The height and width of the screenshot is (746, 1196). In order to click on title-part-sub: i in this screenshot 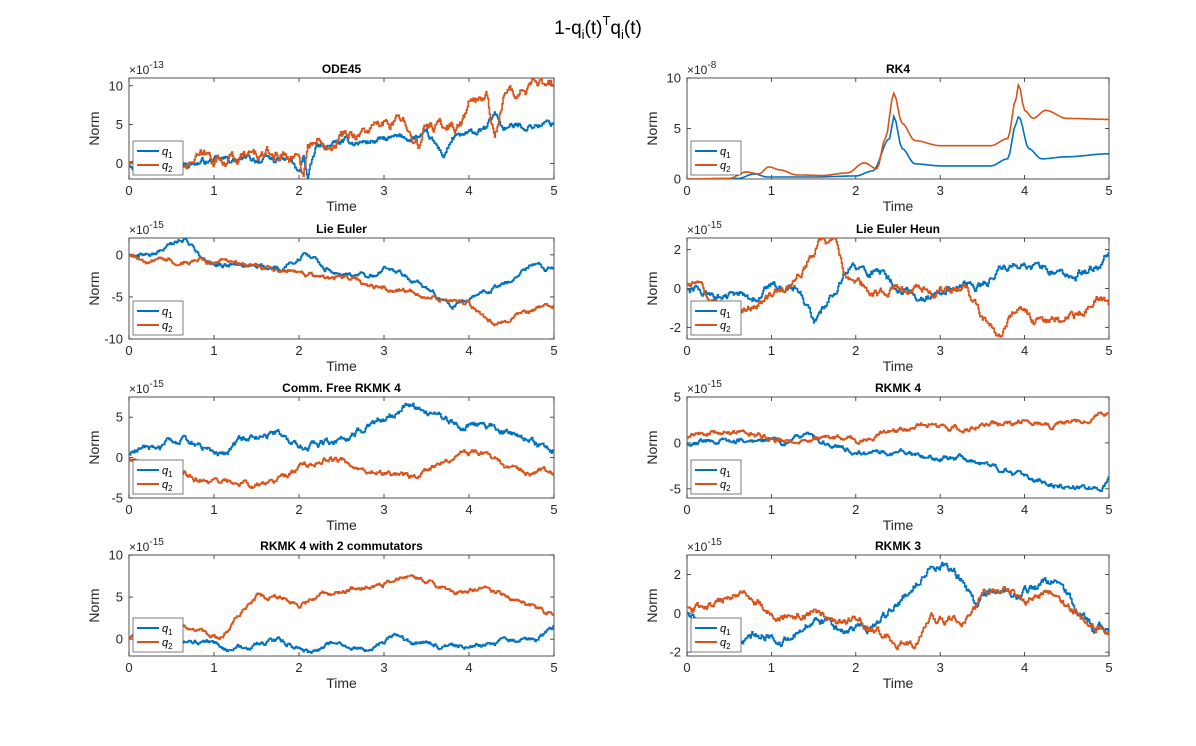, I will do `click(583, 34)`.